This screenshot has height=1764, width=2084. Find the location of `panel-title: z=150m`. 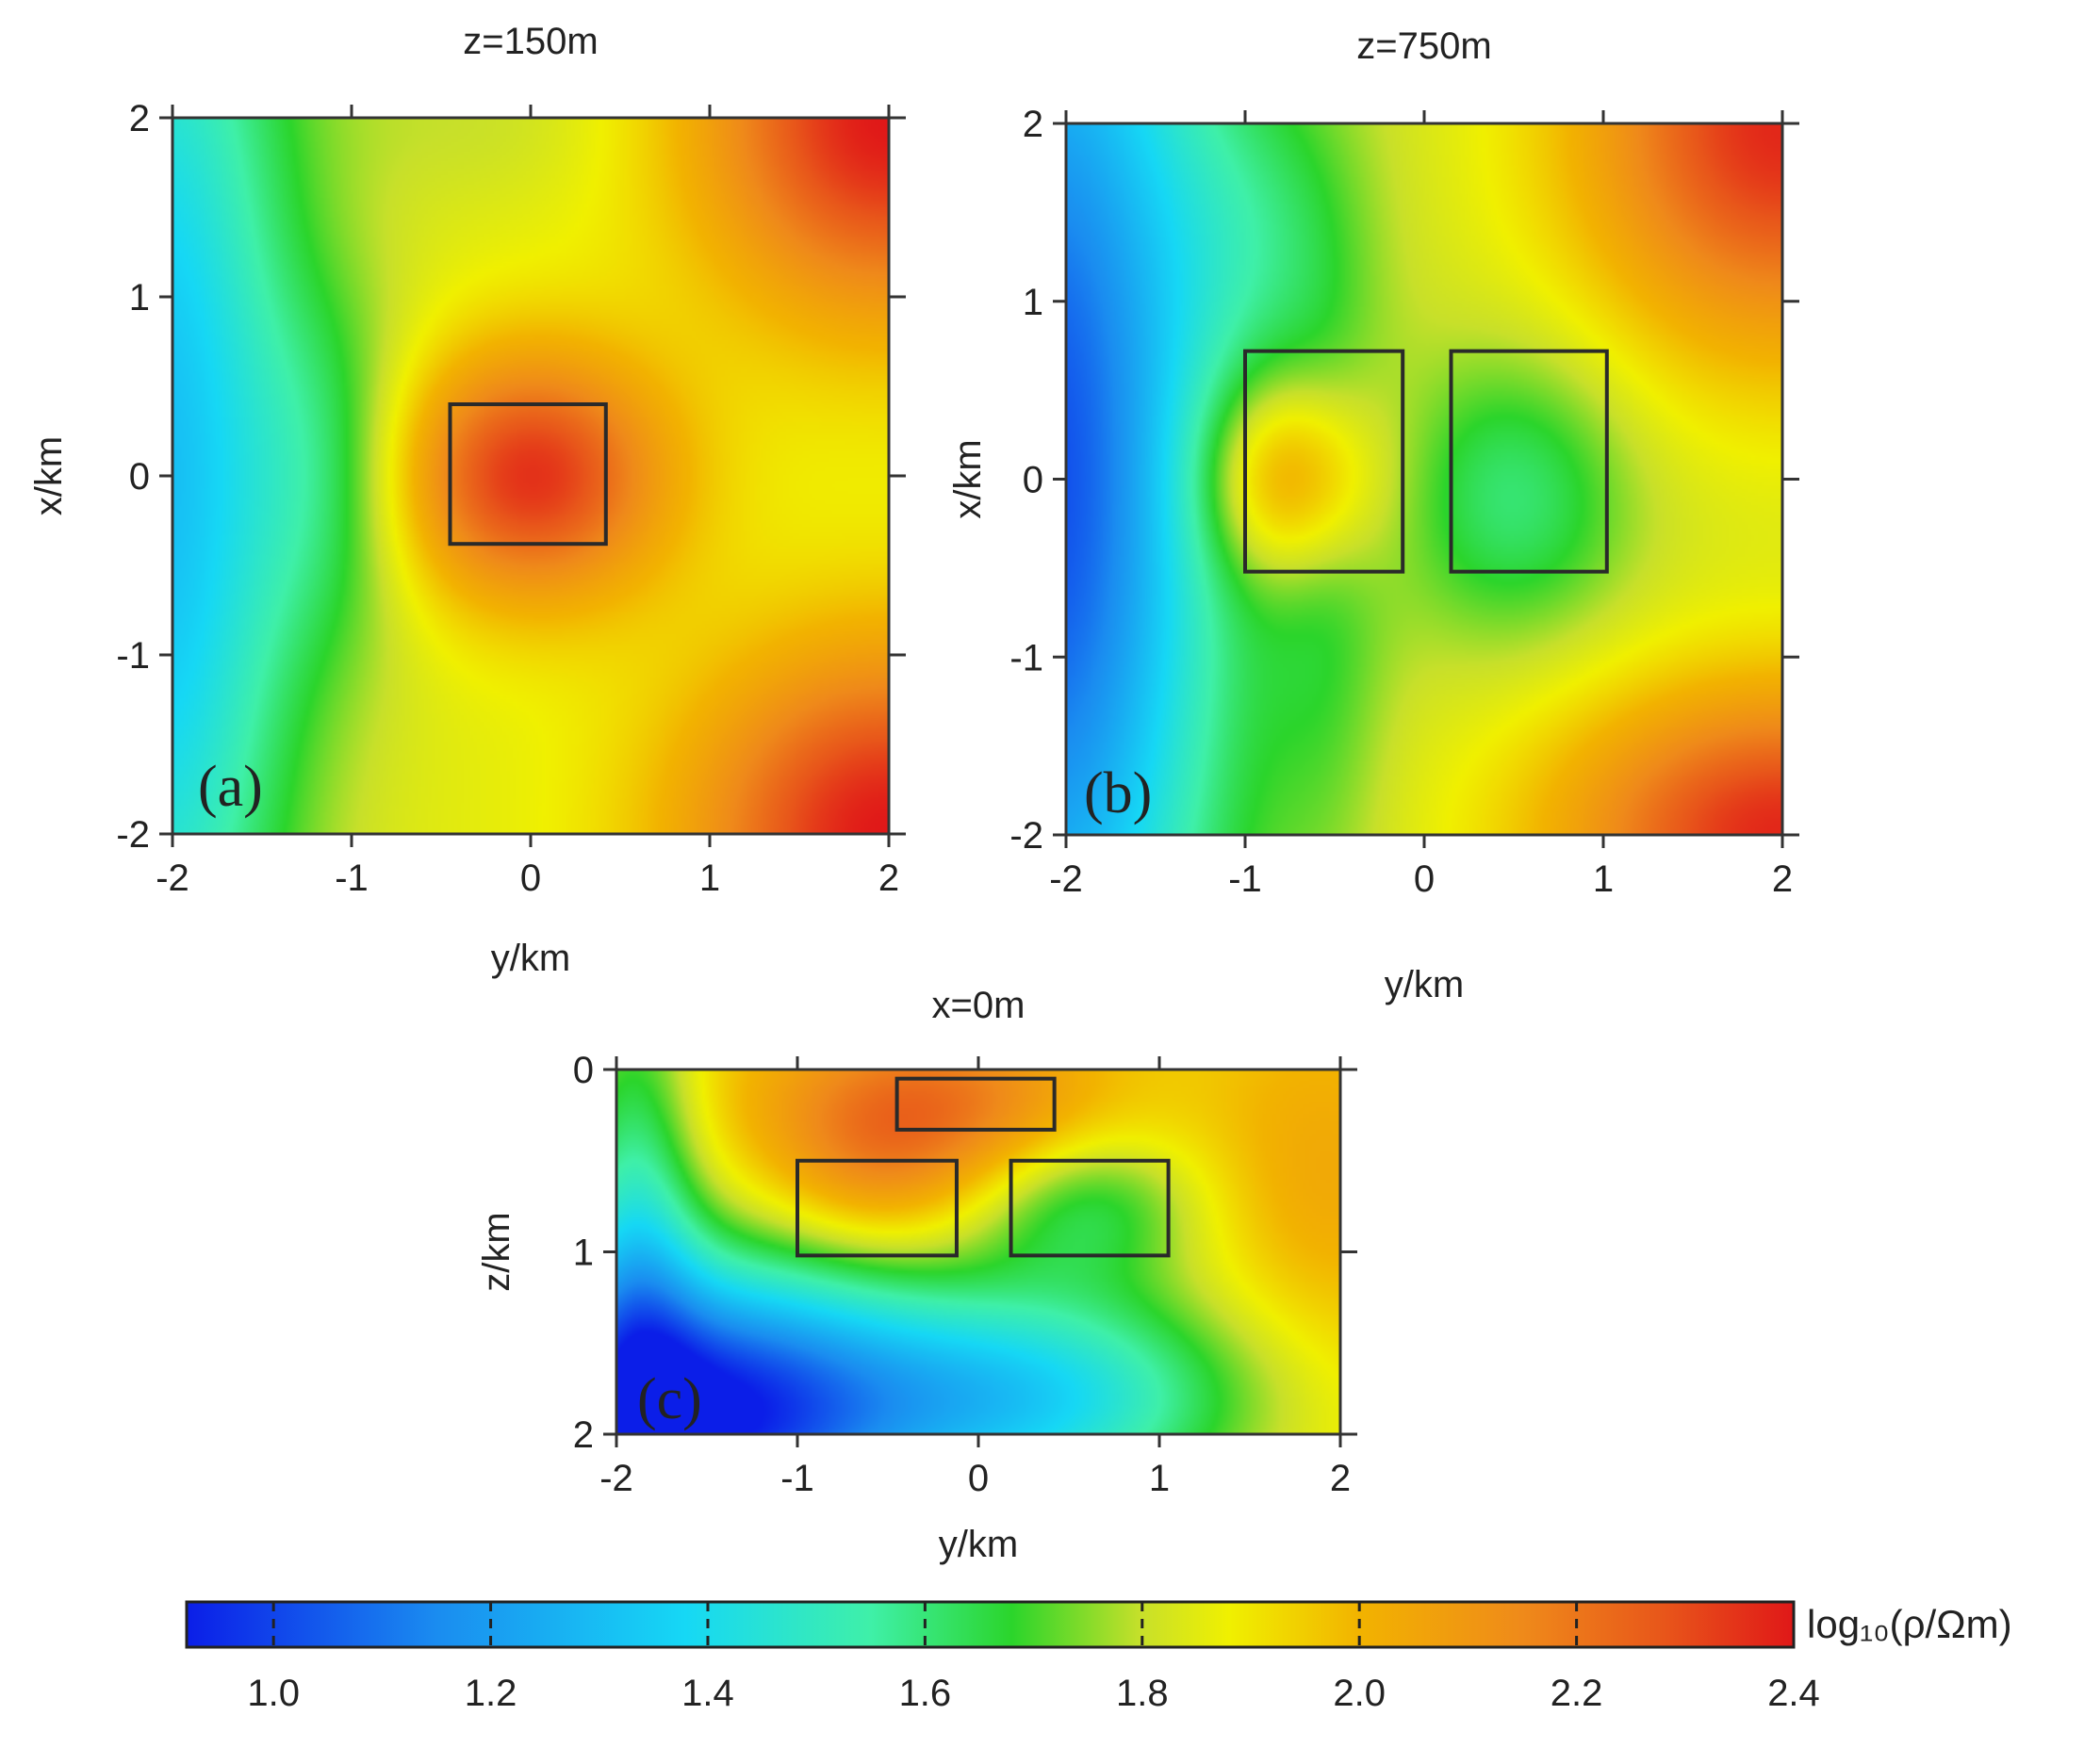

panel-title: z=150m is located at coordinates (530, 42).